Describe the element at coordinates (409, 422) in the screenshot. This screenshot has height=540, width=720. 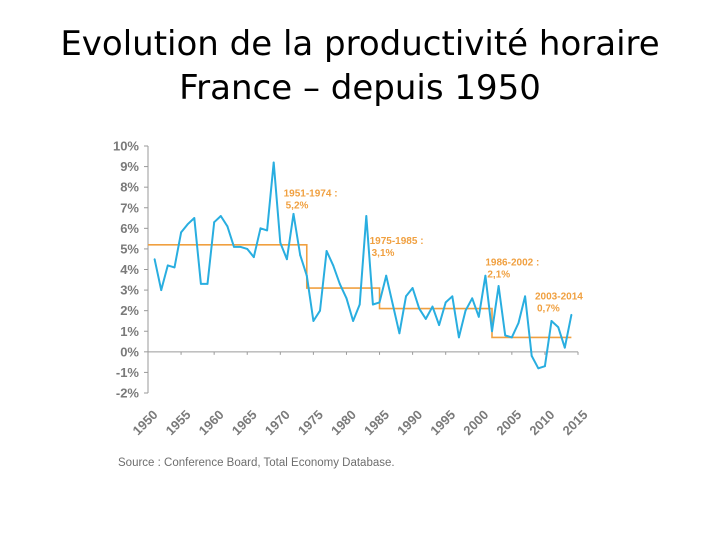
I see `x-tick-label: 1990` at that location.